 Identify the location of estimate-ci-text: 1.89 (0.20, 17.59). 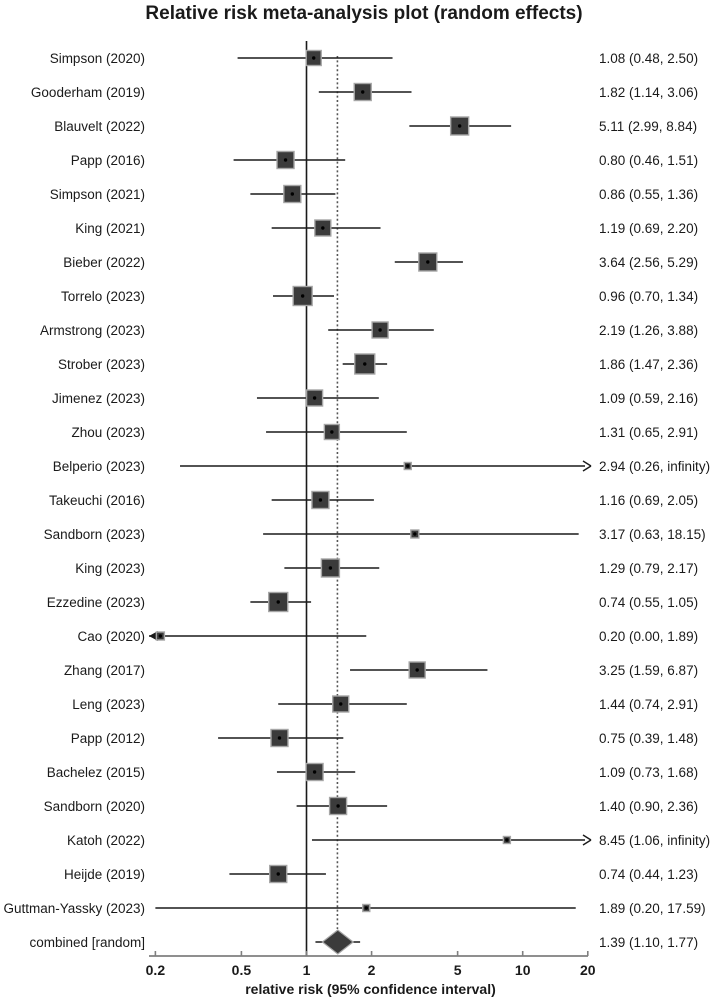
(652, 908).